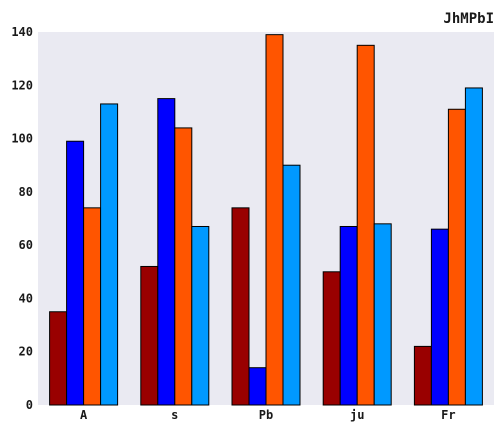 Image resolution: width=504 pixels, height=436 pixels. What do you see at coordinates (22, 32) in the screenshot?
I see `y-tick-label: 140` at bounding box center [22, 32].